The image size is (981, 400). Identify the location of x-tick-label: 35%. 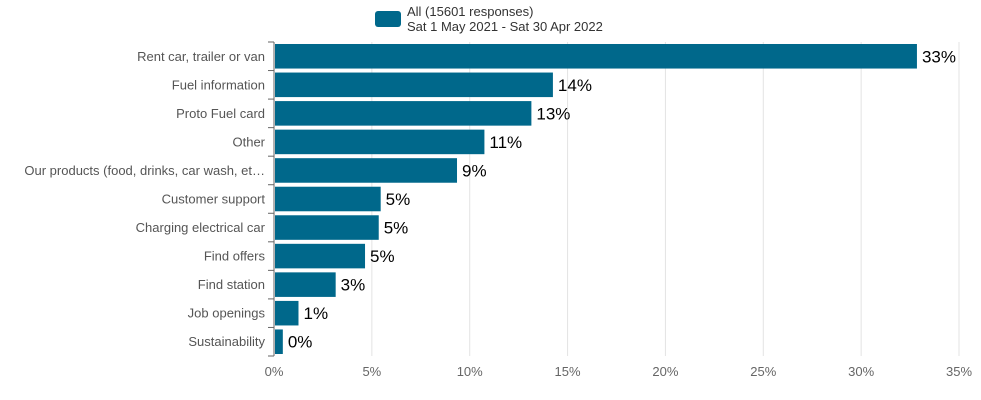
(959, 371).